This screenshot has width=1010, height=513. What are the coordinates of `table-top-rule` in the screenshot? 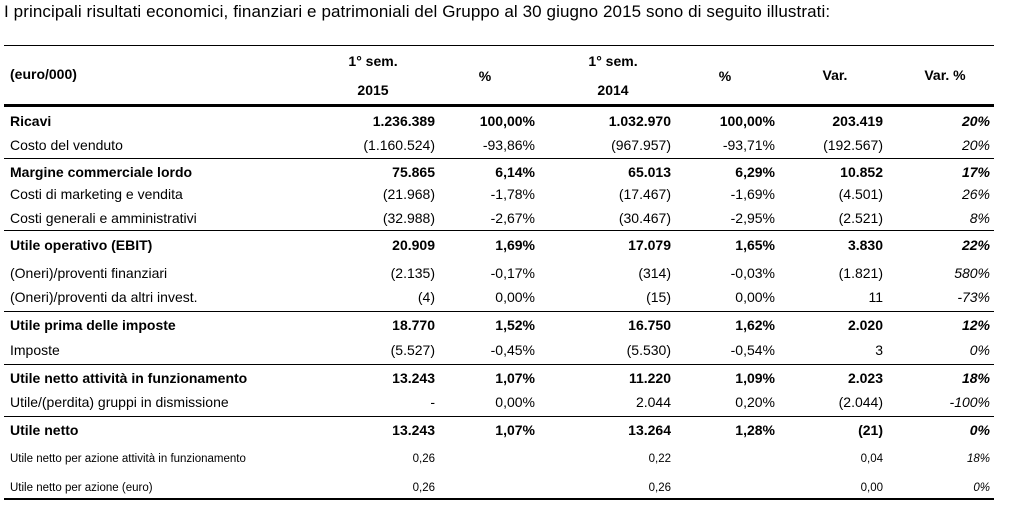 It's located at (499, 45).